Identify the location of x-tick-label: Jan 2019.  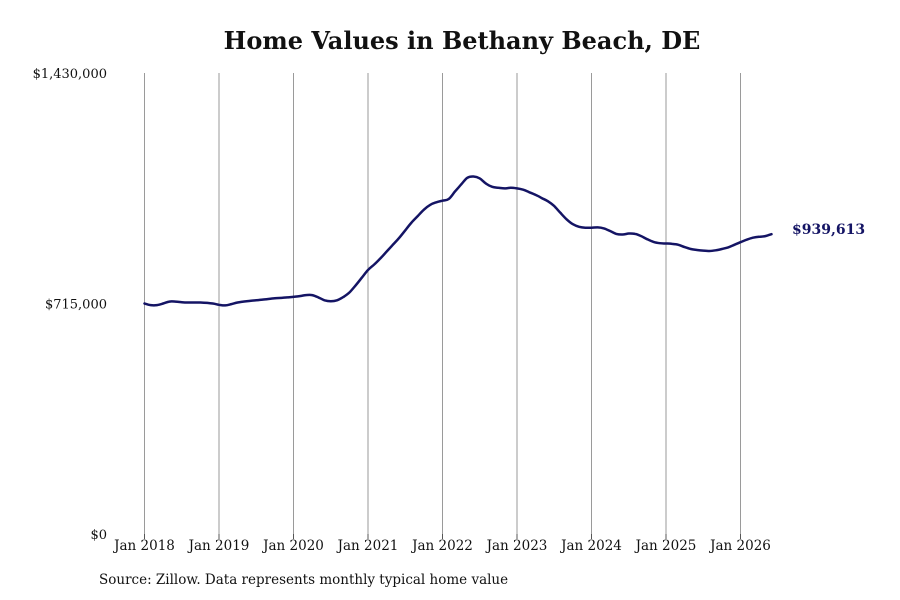
(218, 546).